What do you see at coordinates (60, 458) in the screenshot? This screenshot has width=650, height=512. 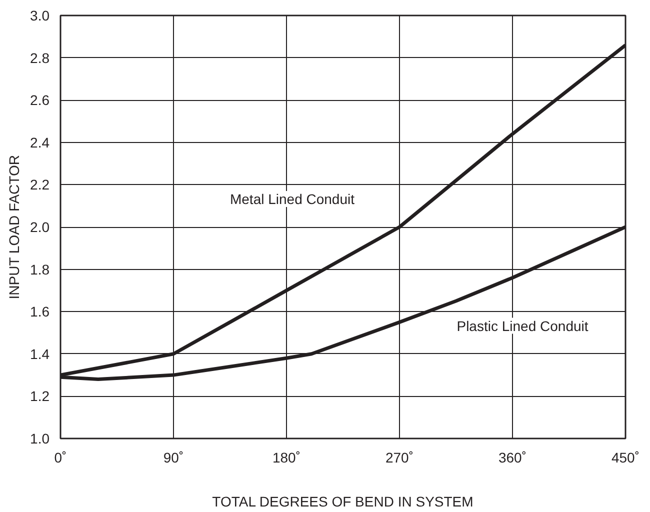 I see `x-tick-label: 0˚` at bounding box center [60, 458].